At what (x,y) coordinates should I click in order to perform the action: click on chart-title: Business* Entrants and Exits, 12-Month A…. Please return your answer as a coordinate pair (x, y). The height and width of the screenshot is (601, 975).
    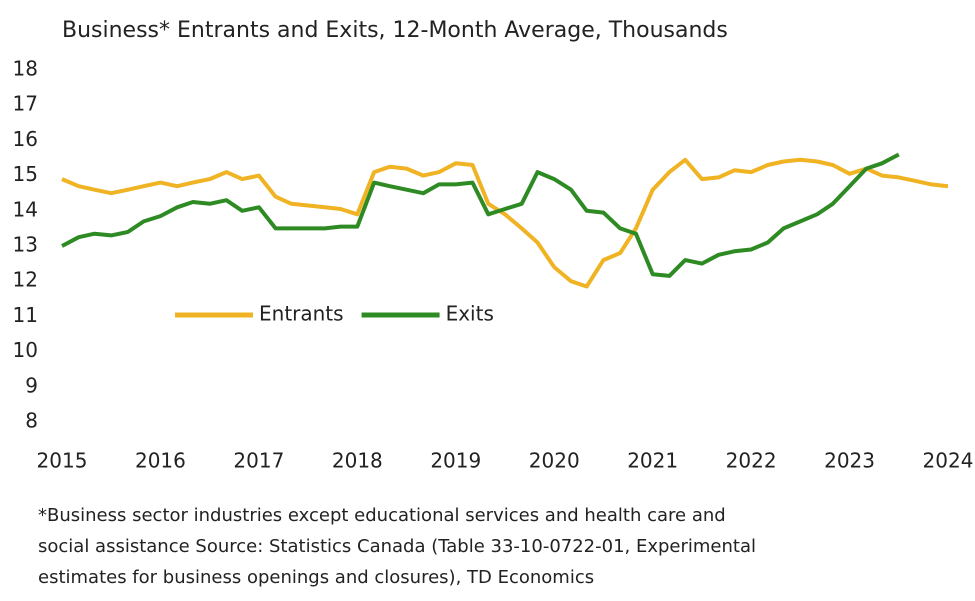
    Looking at the image, I should click on (395, 30).